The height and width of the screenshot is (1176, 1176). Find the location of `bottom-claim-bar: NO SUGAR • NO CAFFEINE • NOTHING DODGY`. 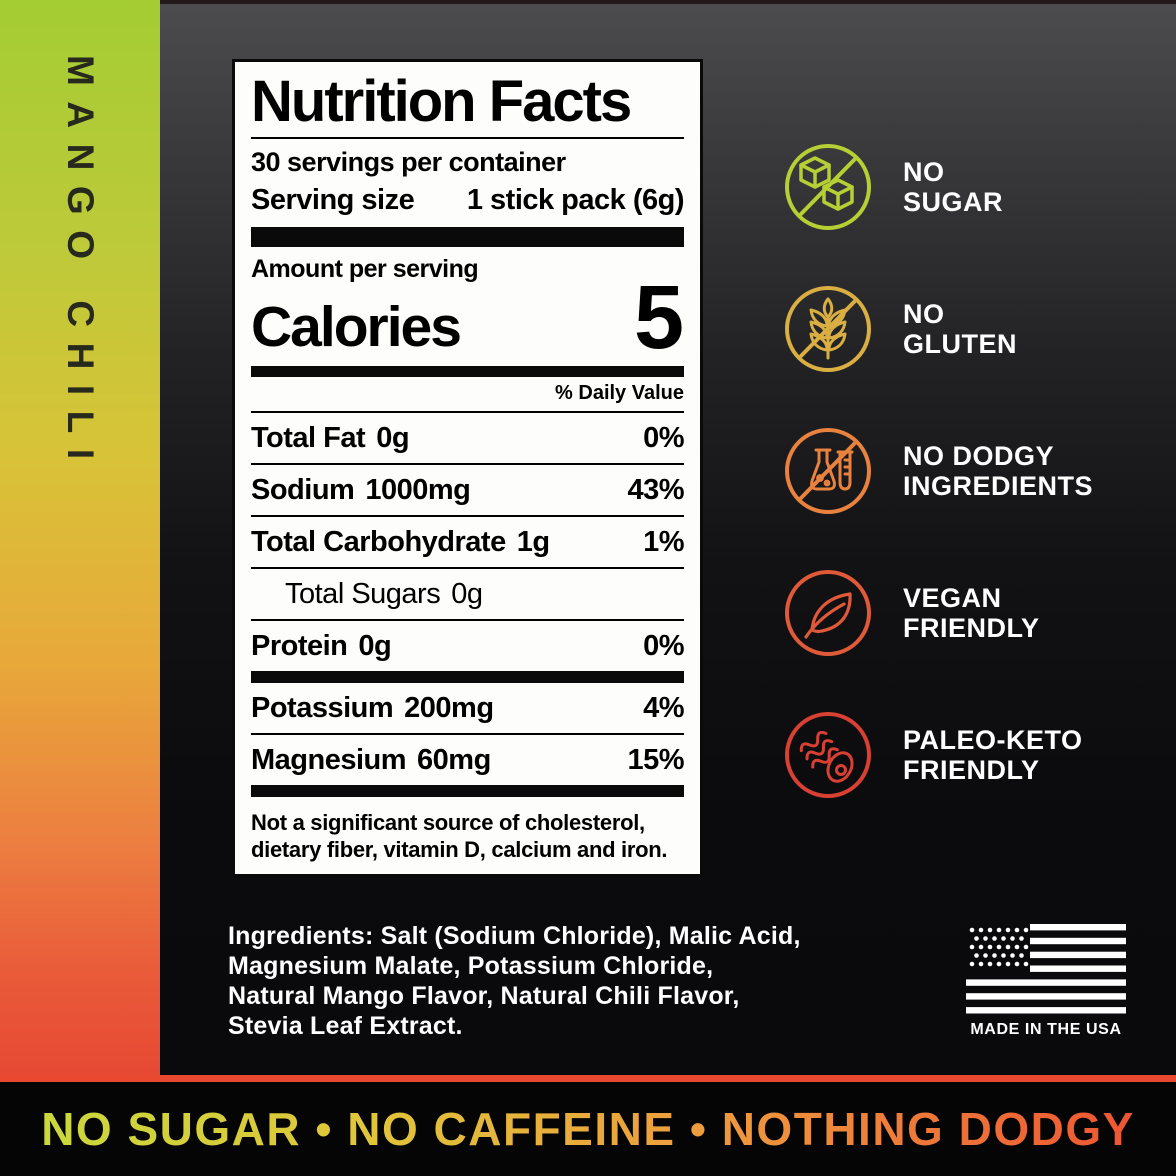

bottom-claim-bar: NO SUGAR • NO CAFFEINE • NOTHING DODGY is located at coordinates (588, 1129).